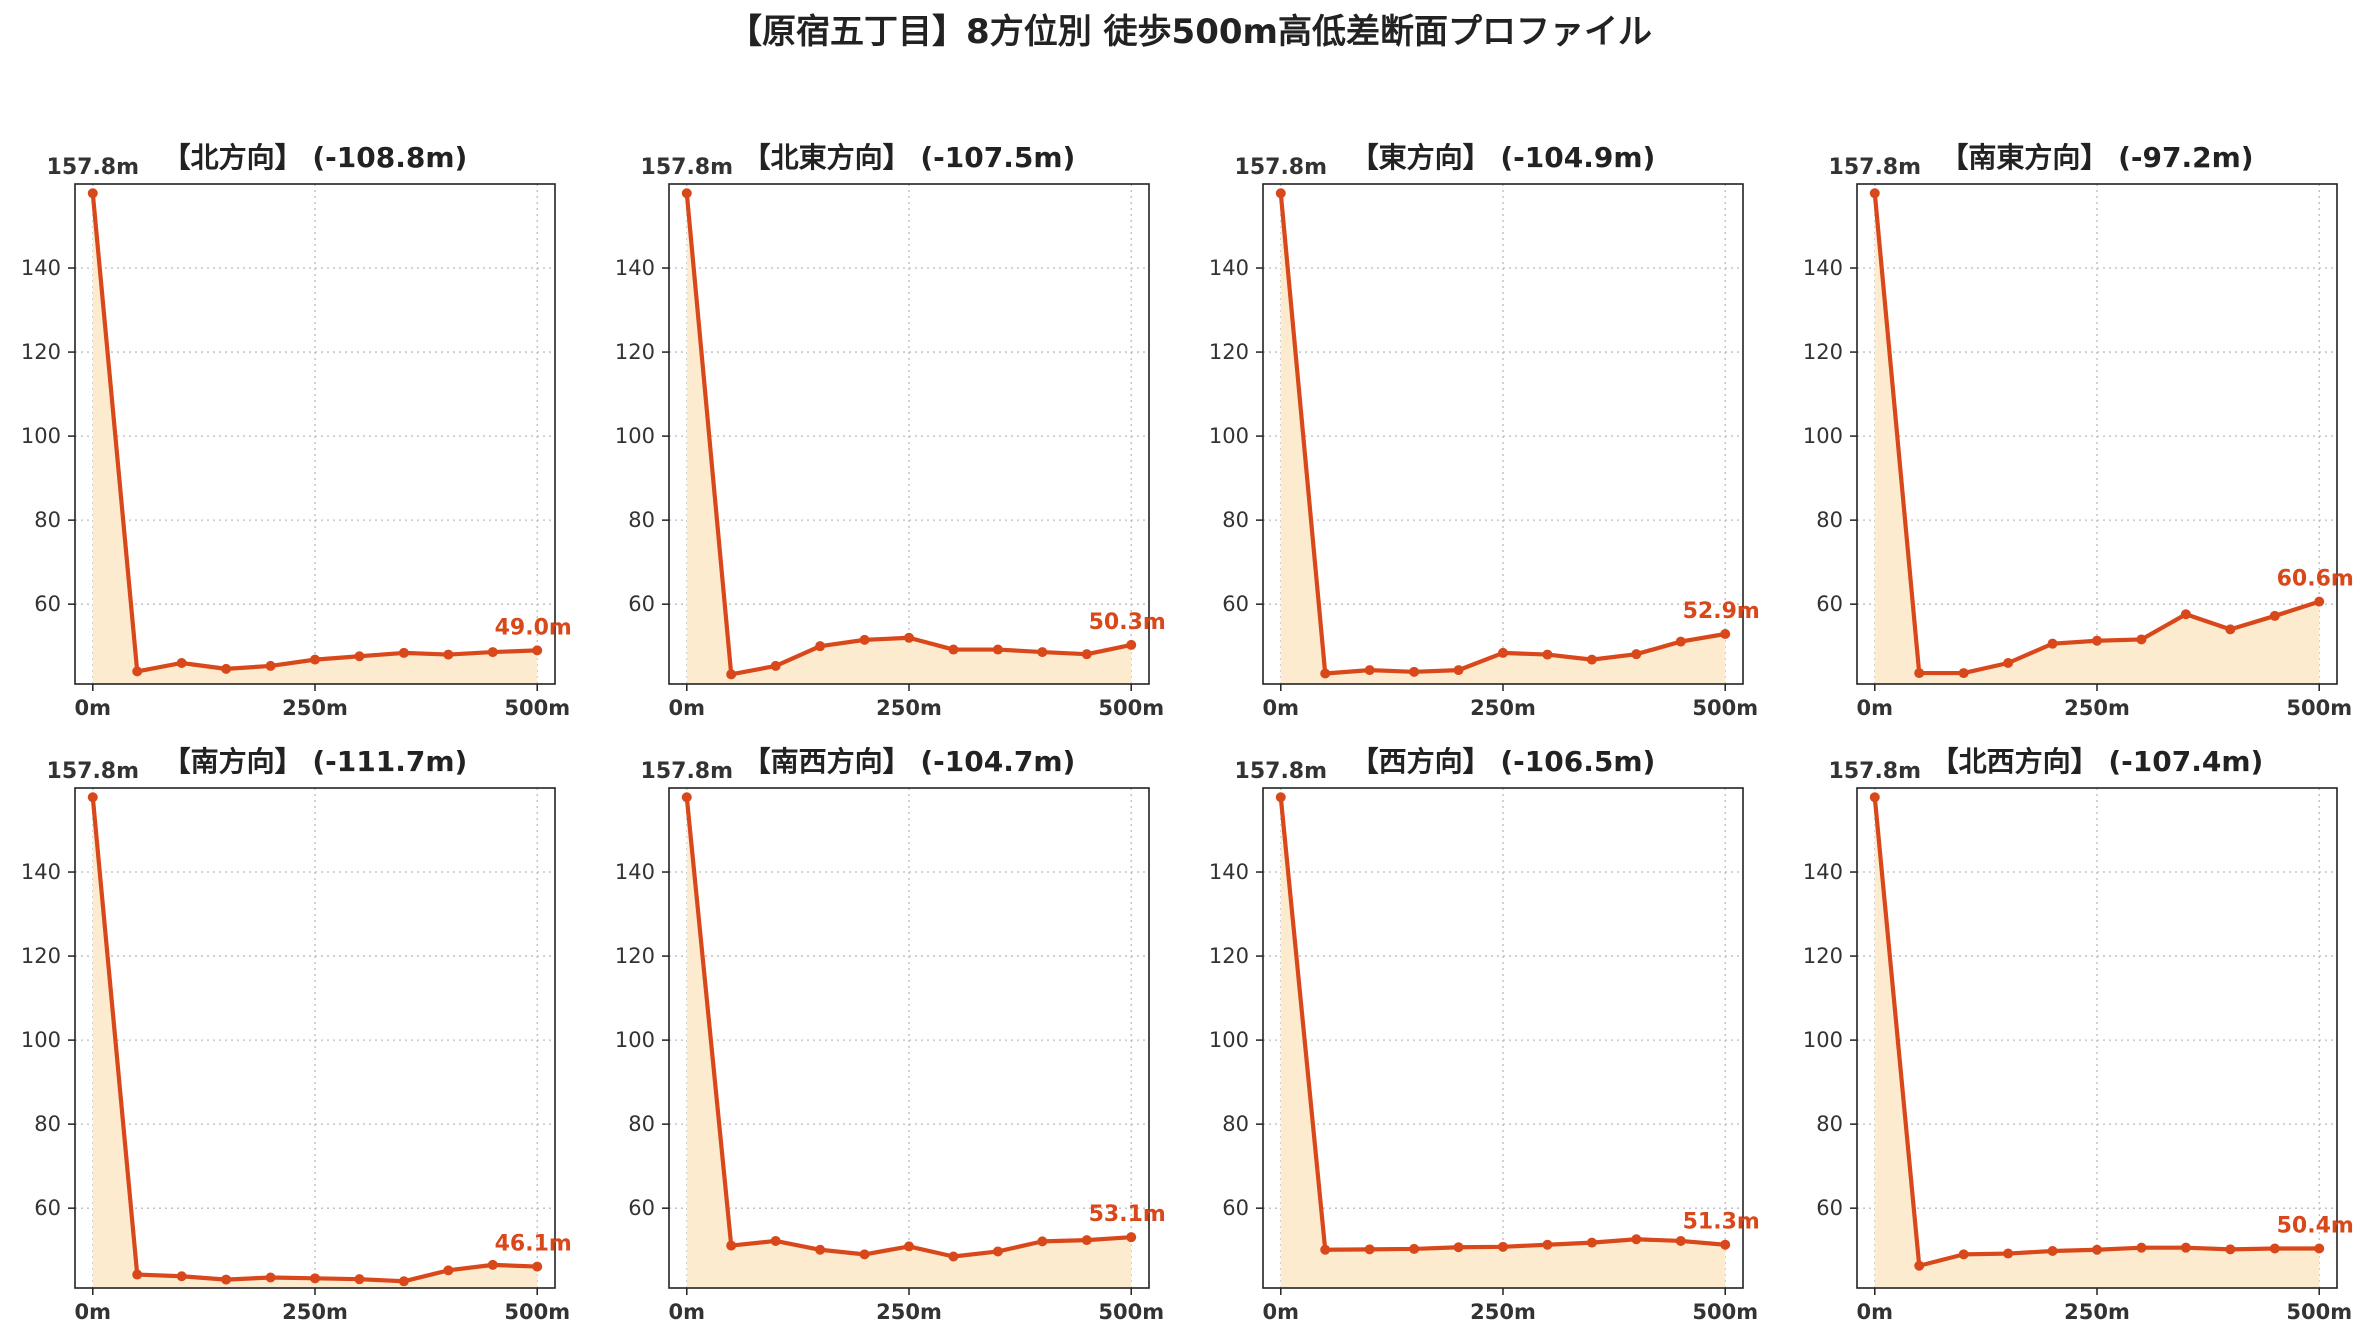 The image size is (2380, 1340). What do you see at coordinates (909, 157) in the screenshot?
I see `subplot-title: 【北東方向】 (-107.5m)` at bounding box center [909, 157].